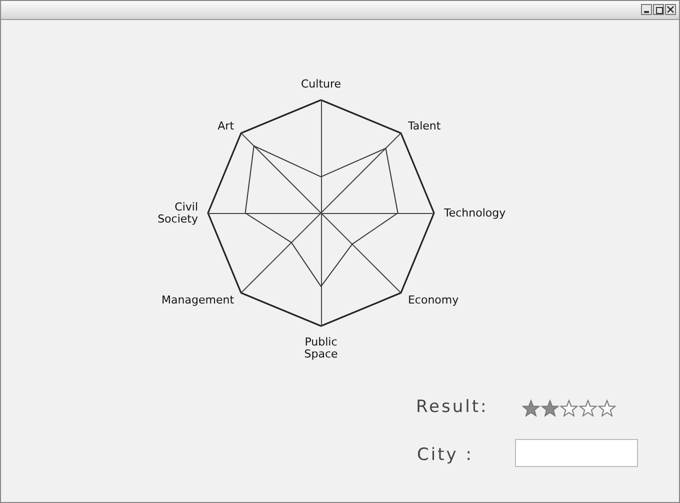  What do you see at coordinates (226, 126) in the screenshot?
I see `spoke-label: Art` at bounding box center [226, 126].